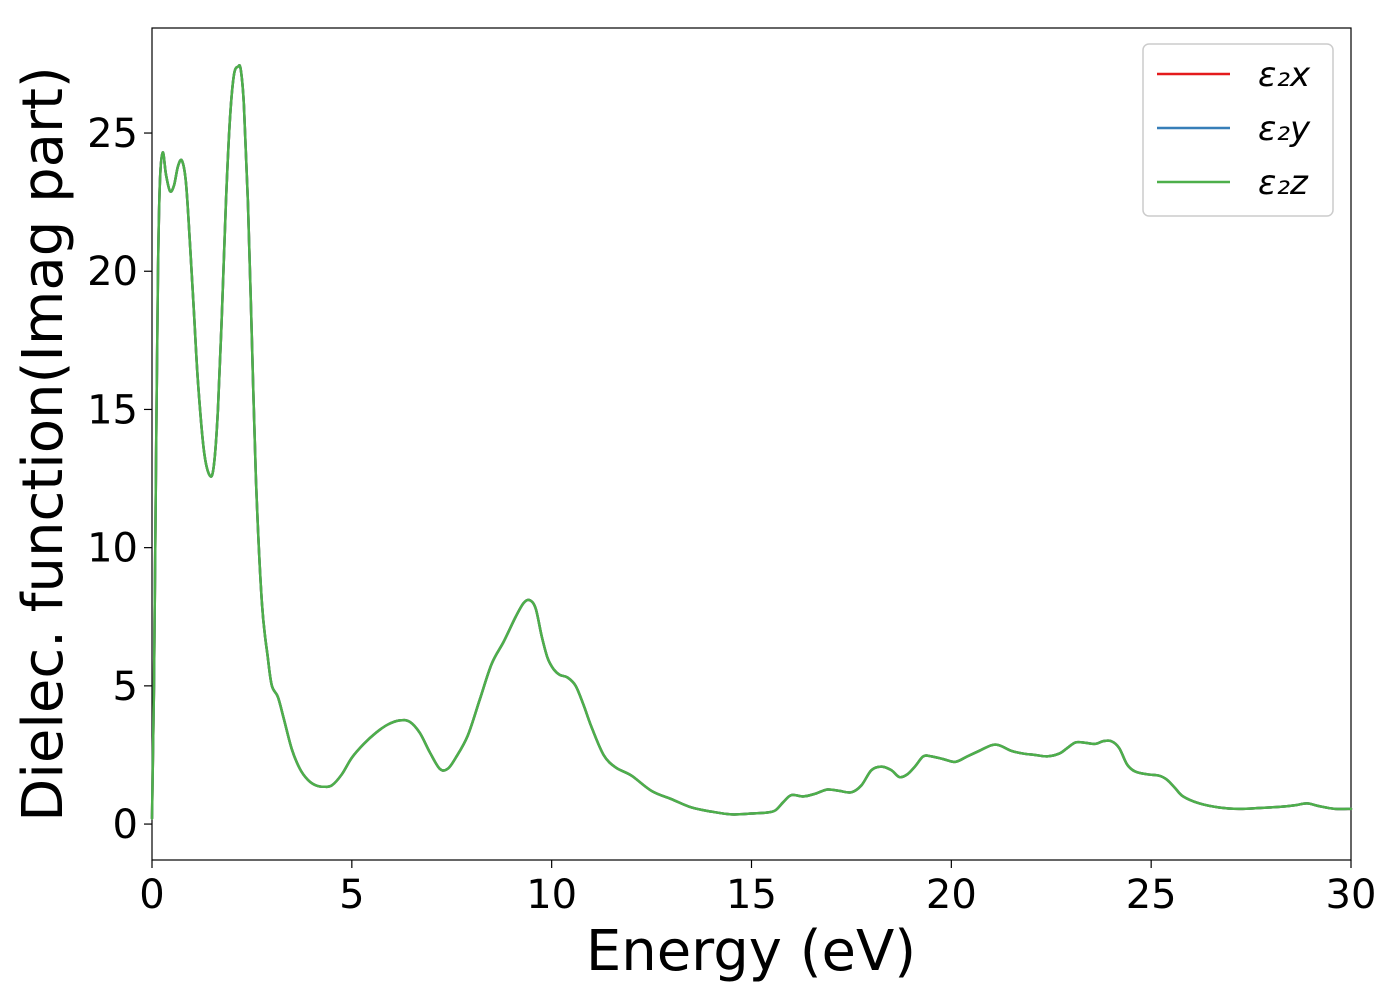 This screenshot has width=1400, height=1000. What do you see at coordinates (112, 272) in the screenshot?
I see `y-tick-label: 20` at bounding box center [112, 272].